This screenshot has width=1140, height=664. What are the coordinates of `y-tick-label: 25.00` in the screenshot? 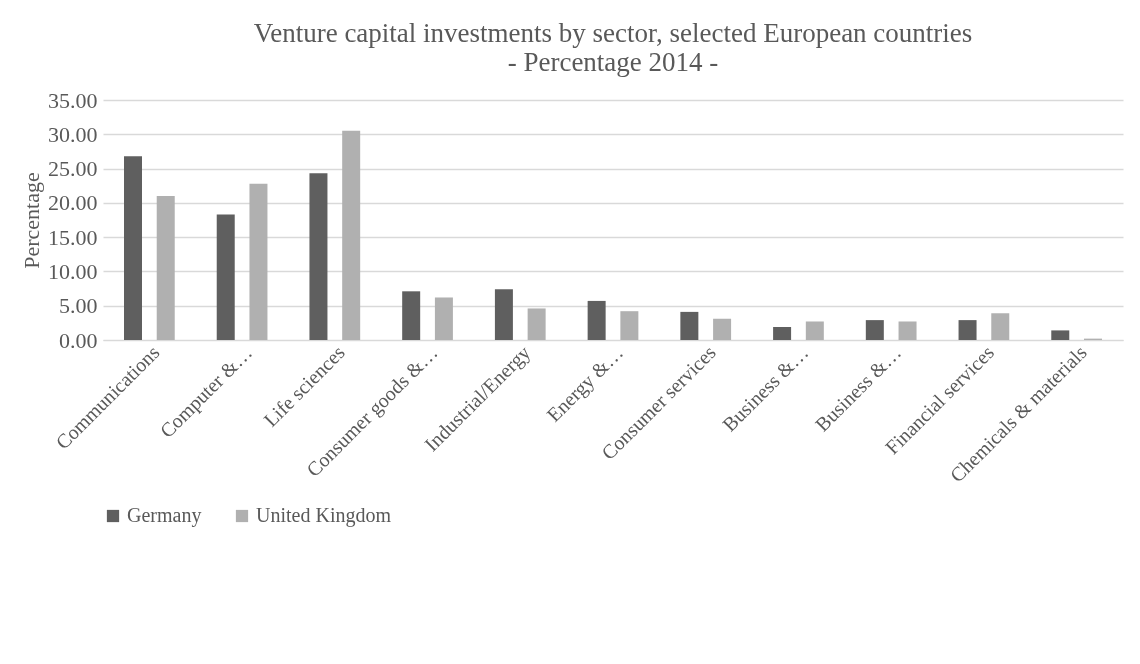 It's located at (73, 169).